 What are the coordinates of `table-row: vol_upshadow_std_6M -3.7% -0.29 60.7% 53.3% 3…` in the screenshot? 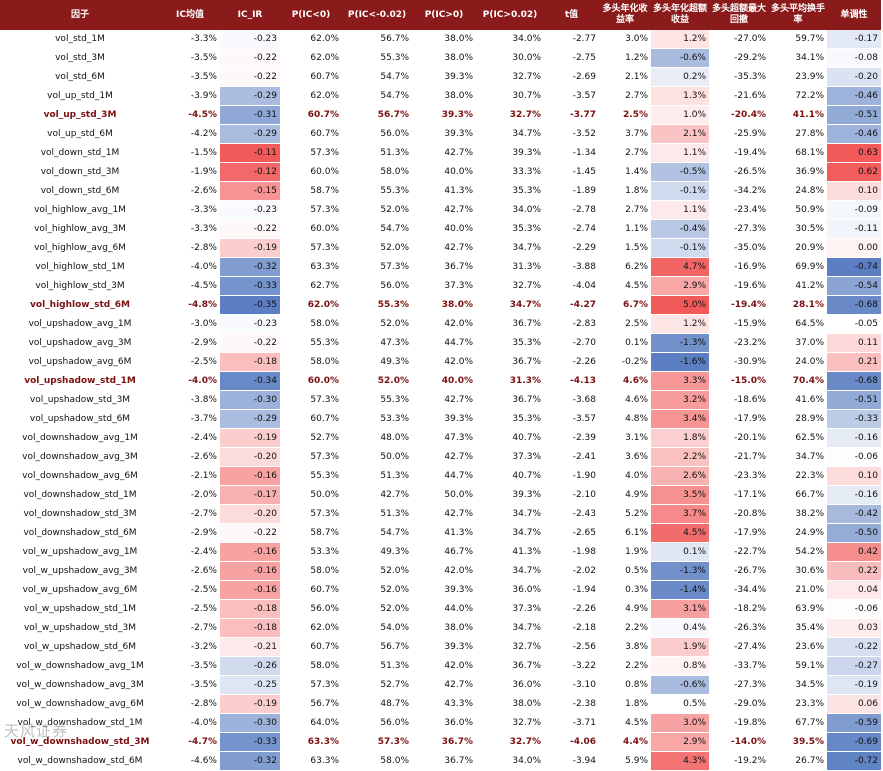 It's located at (440, 419).